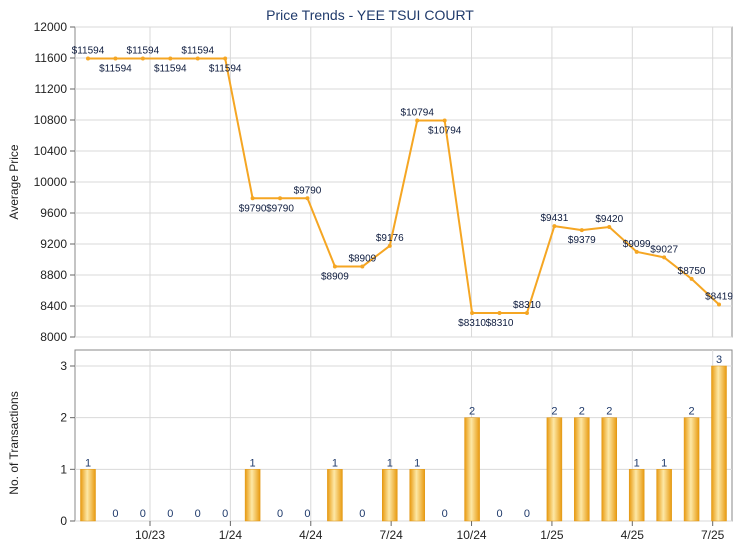 The height and width of the screenshot is (550, 740). What do you see at coordinates (311, 535) in the screenshot?
I see `x-tick-label: 4/24` at bounding box center [311, 535].